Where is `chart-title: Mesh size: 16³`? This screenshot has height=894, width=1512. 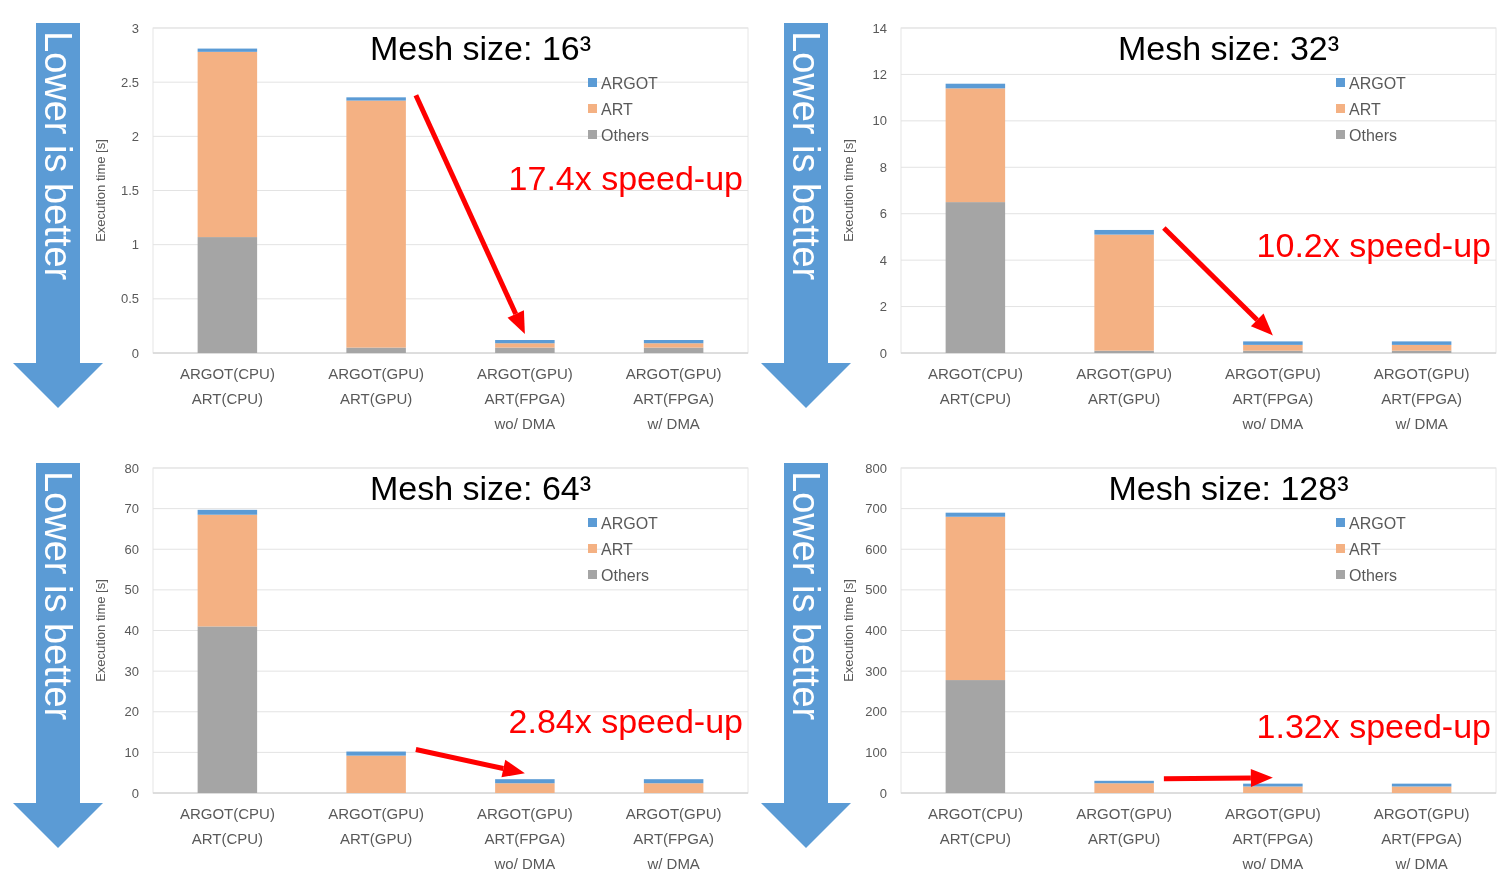
chart-title: Mesh size: 16³ is located at coordinates (480, 48).